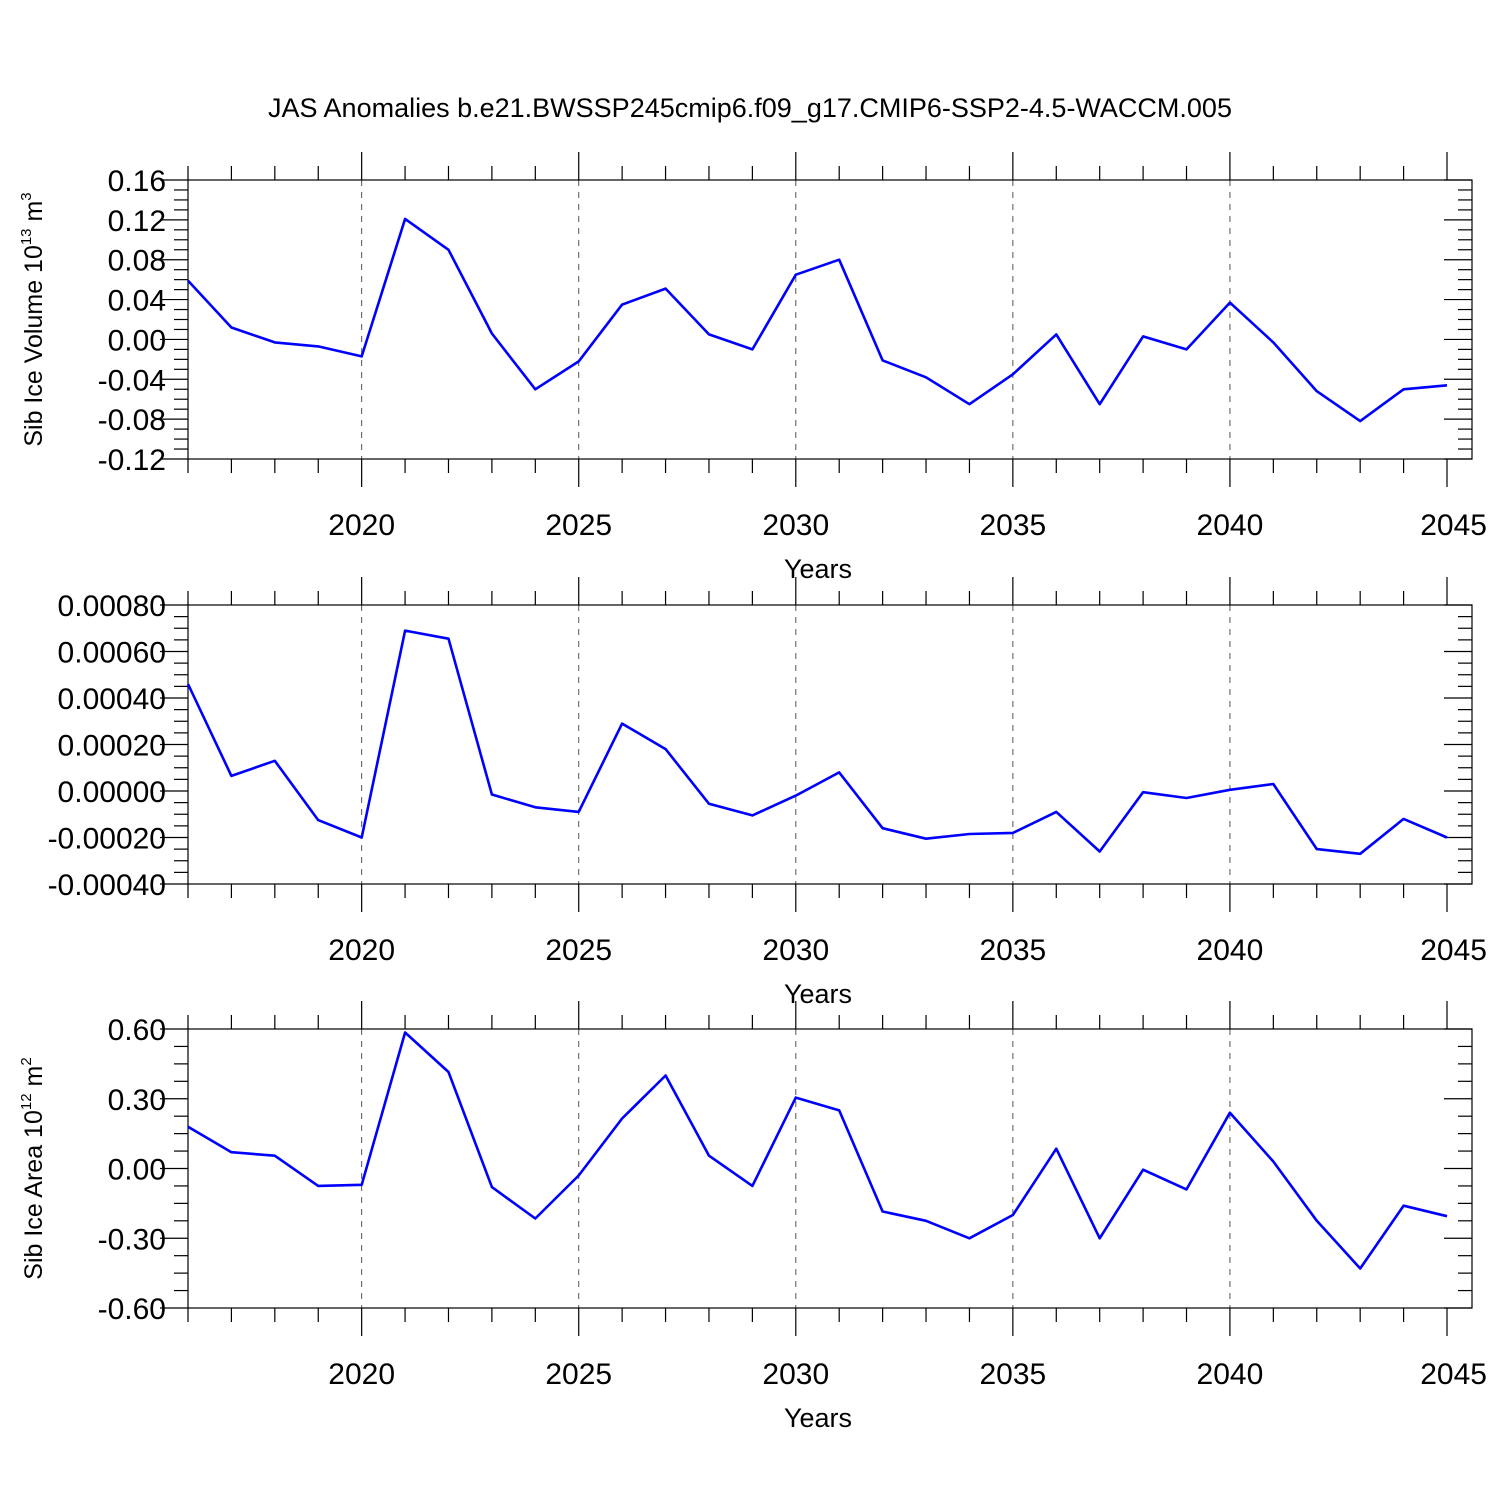  I want to click on y-tick-label: 0.12, so click(137, 221).